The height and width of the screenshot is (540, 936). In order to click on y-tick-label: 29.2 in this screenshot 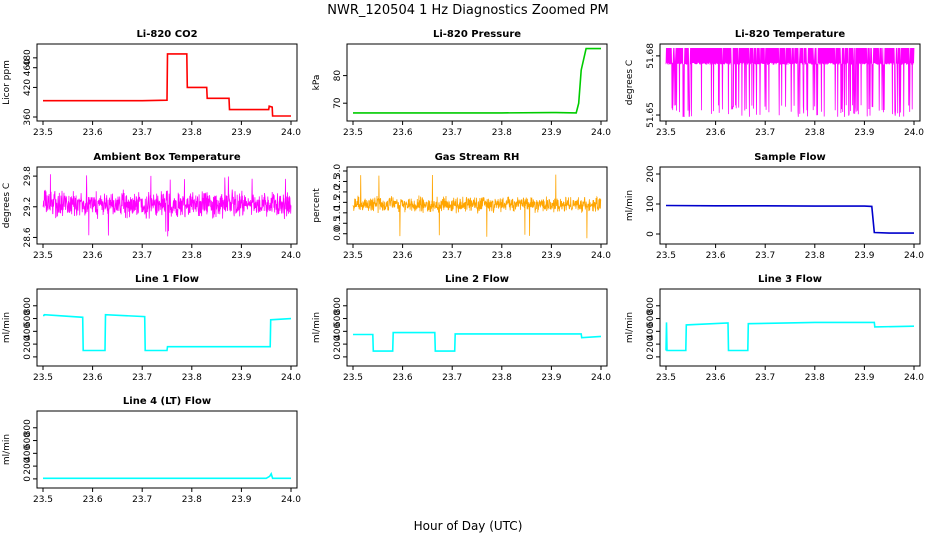, I will do `click(28, 207)`.